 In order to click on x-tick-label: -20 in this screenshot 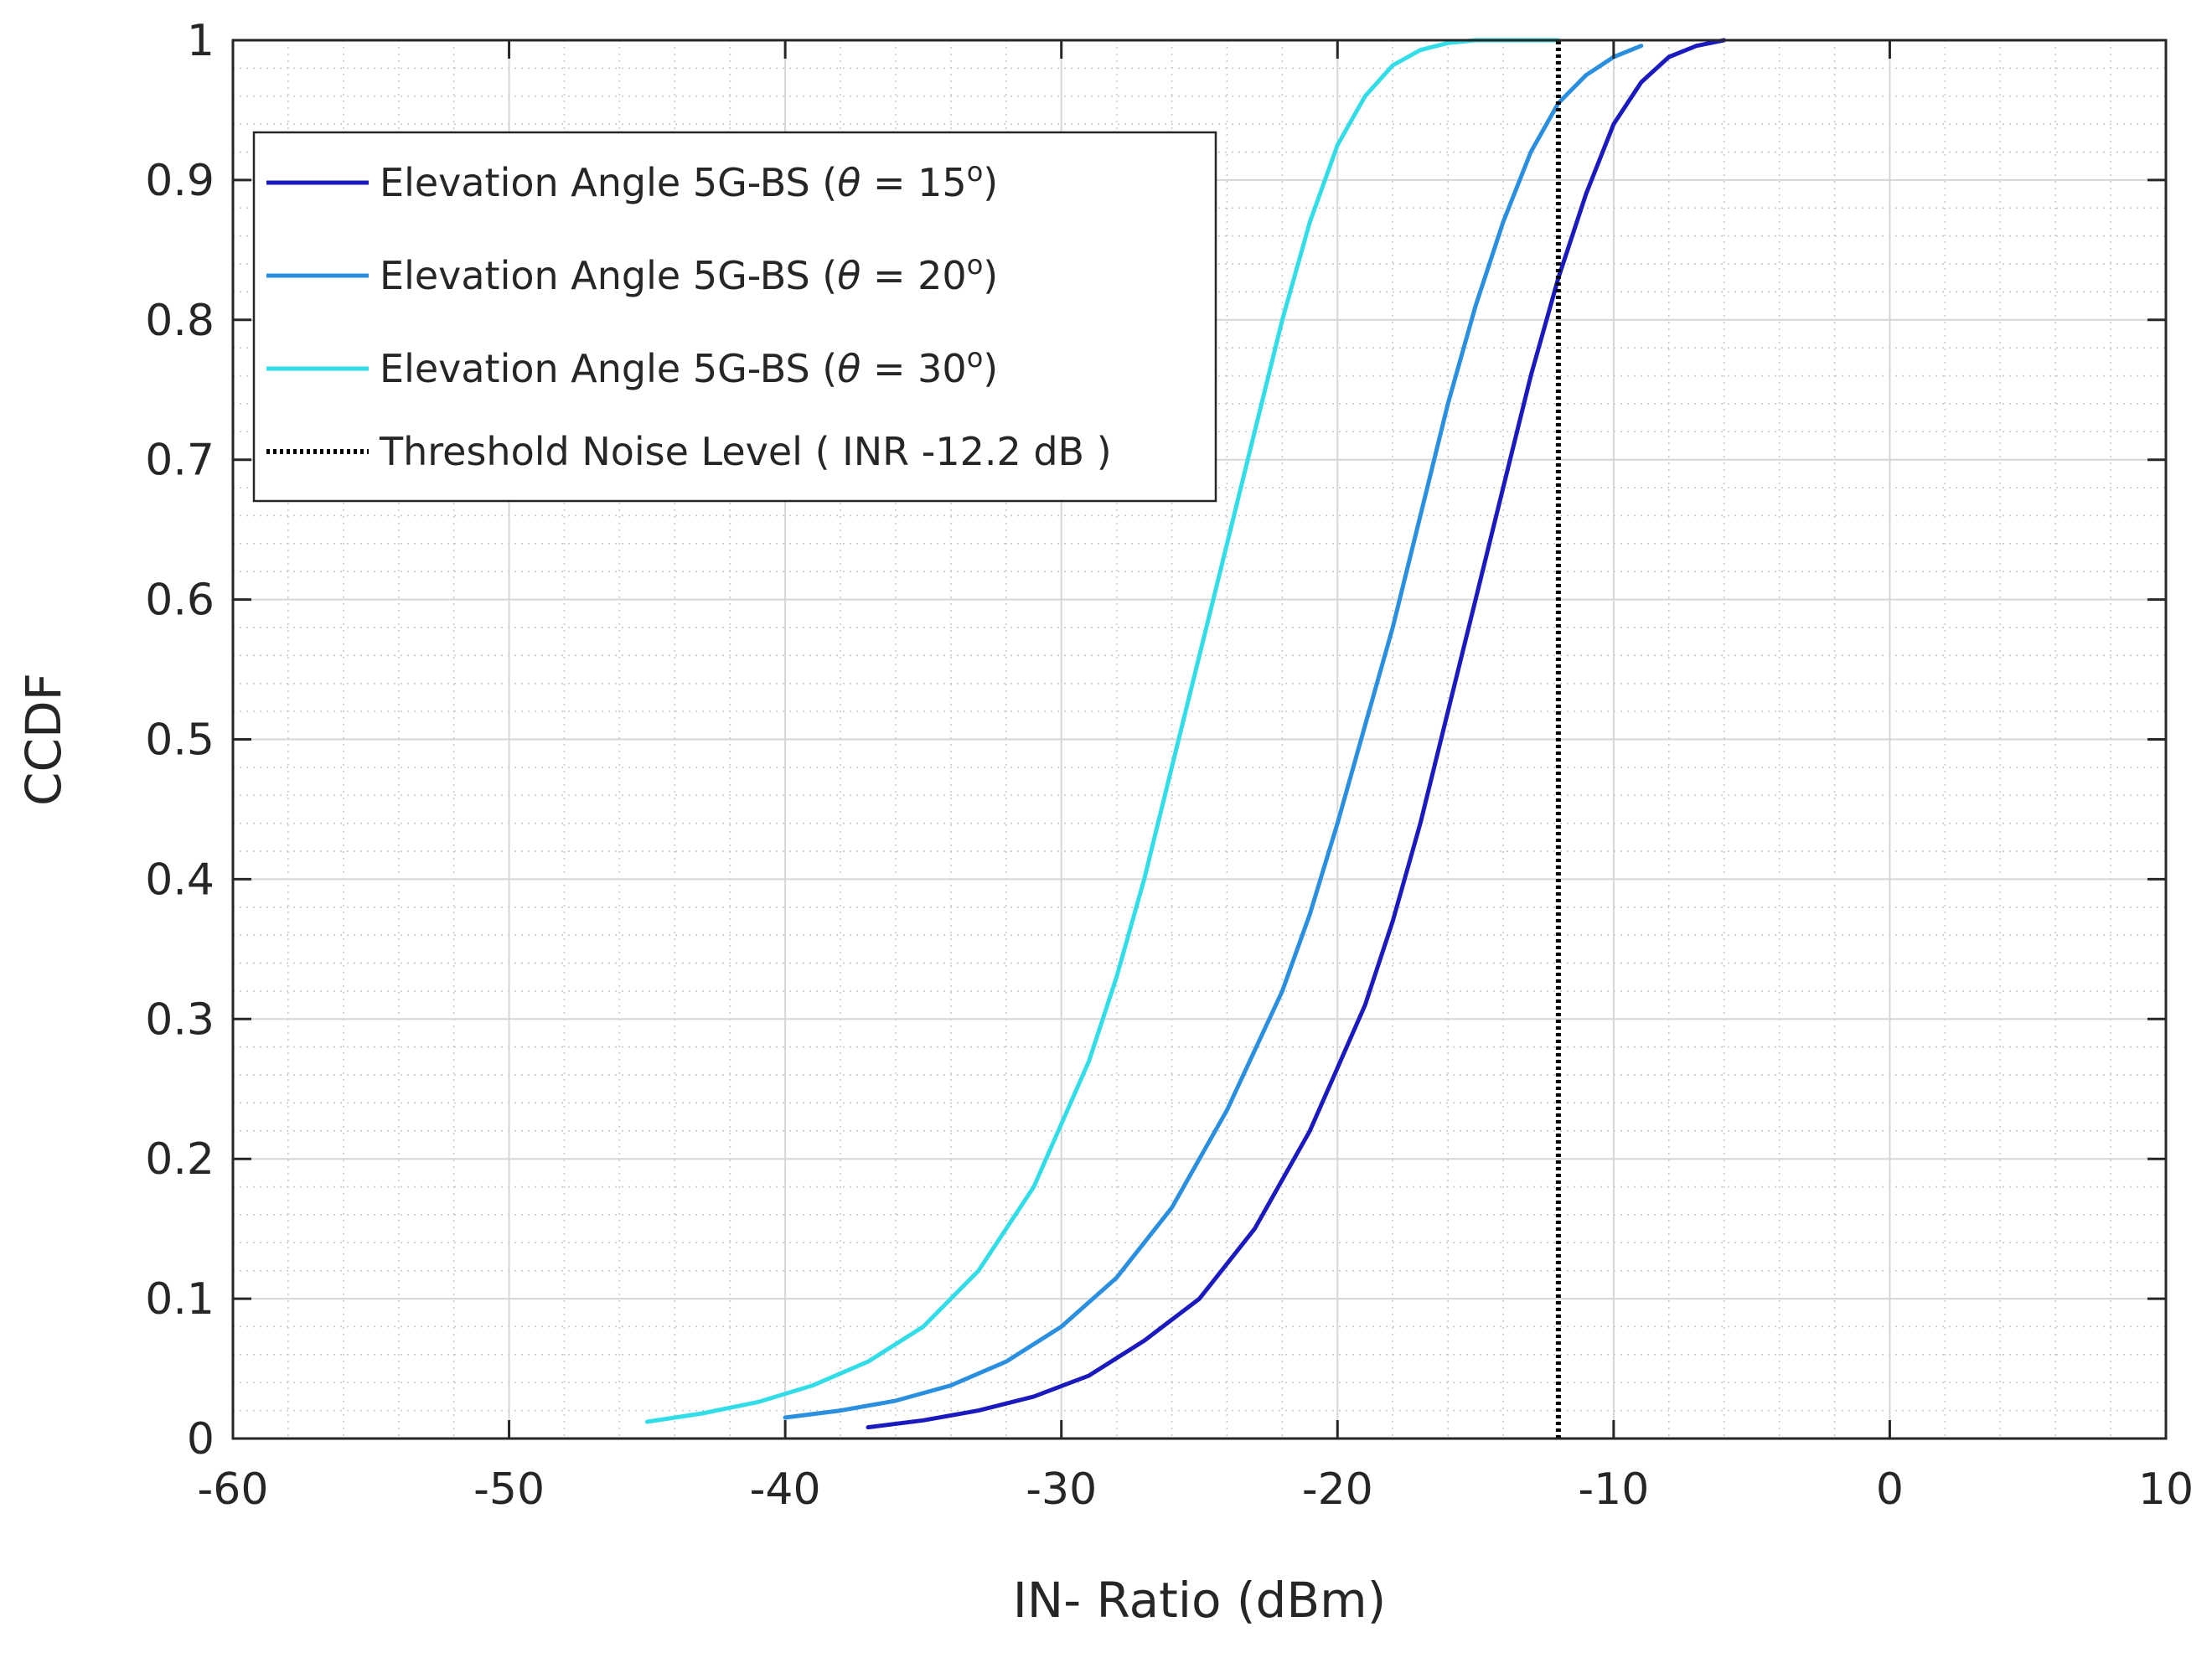, I will do `click(1337, 1489)`.